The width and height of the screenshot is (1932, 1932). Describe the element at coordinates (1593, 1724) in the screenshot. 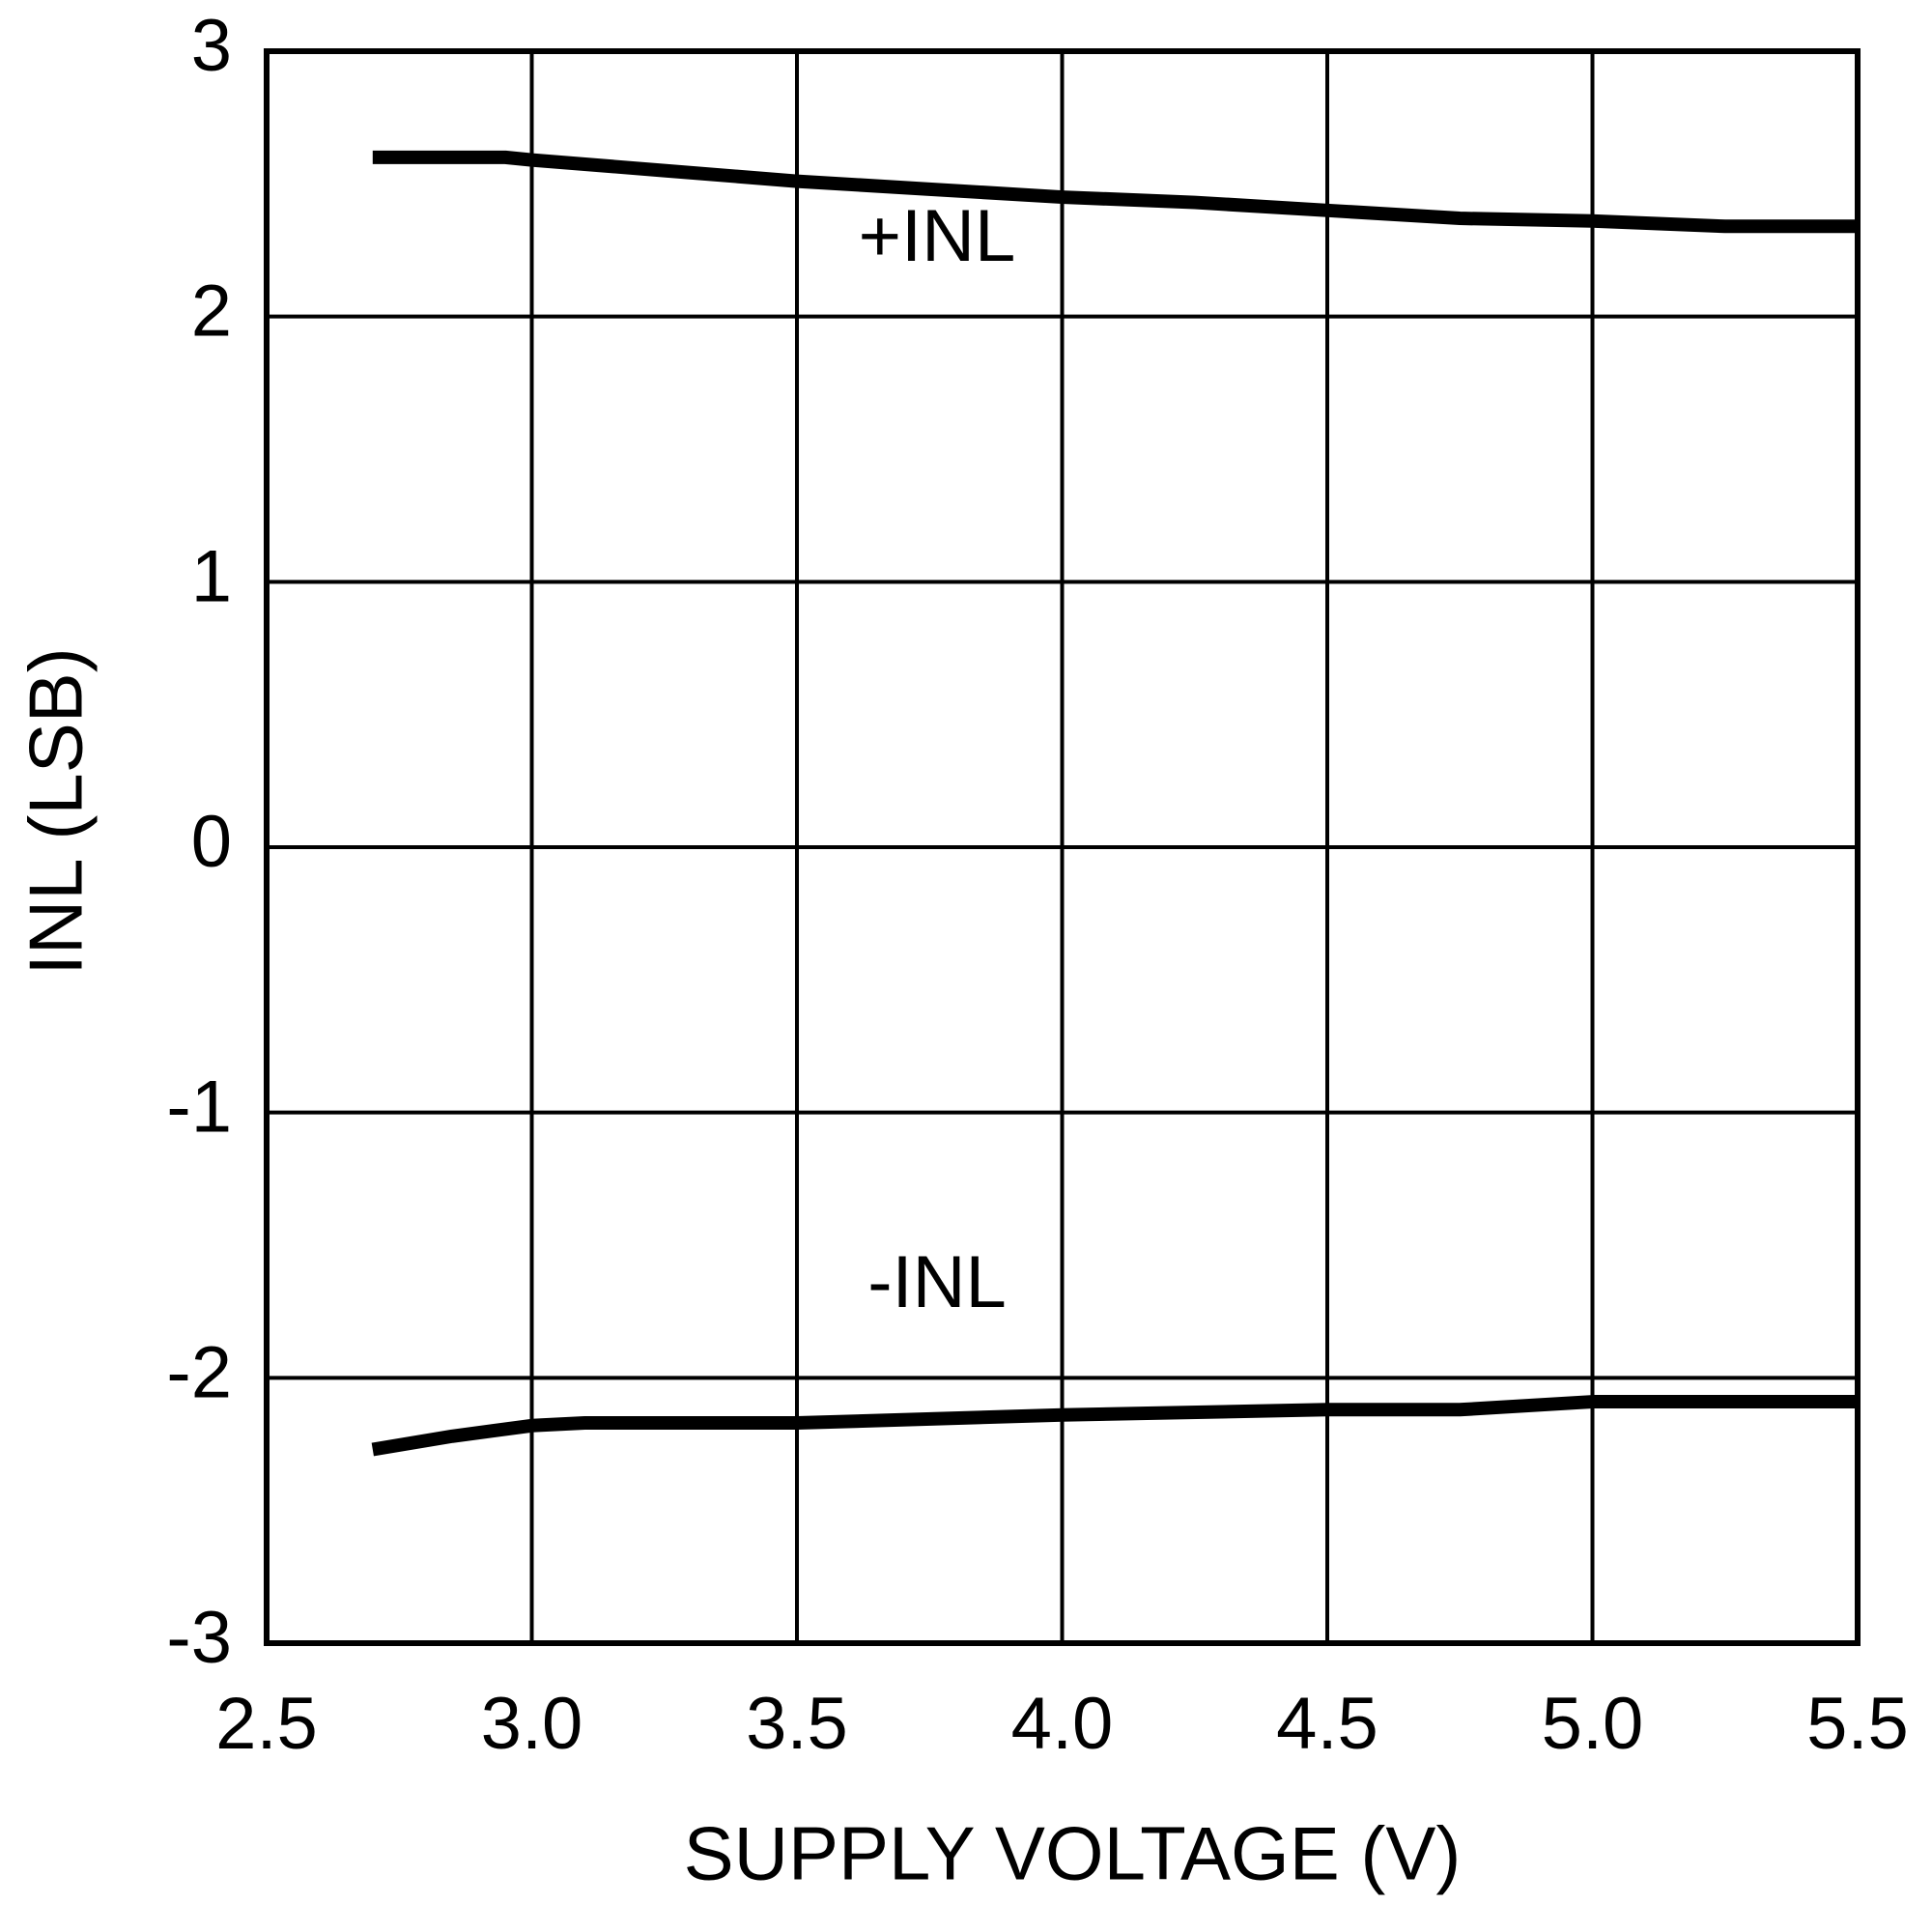

I see `x-tick-label: 5.0` at that location.